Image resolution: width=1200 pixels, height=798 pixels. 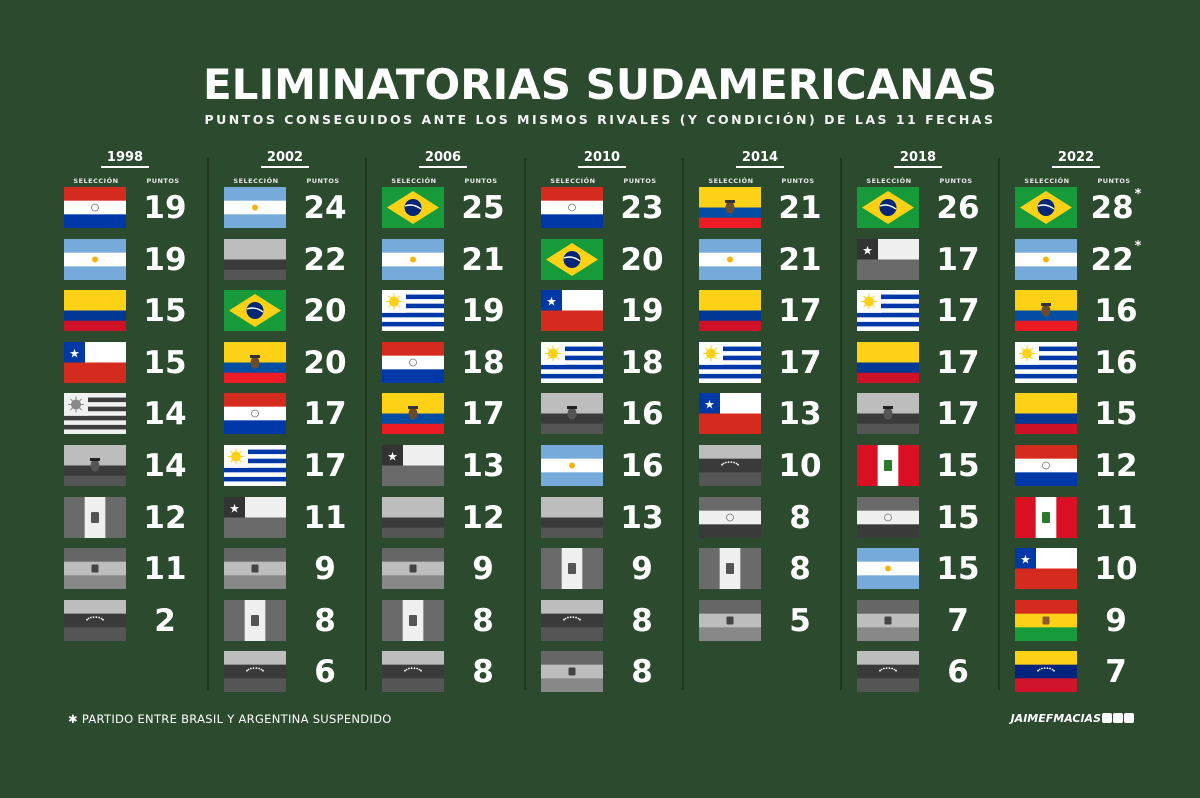 What do you see at coordinates (285, 423) in the screenshot?
I see `year-column-2002: 2002 SELECCIÓN PUNTOS 24 22 20 20 17 17 ★ 11 9 8 6` at bounding box center [285, 423].